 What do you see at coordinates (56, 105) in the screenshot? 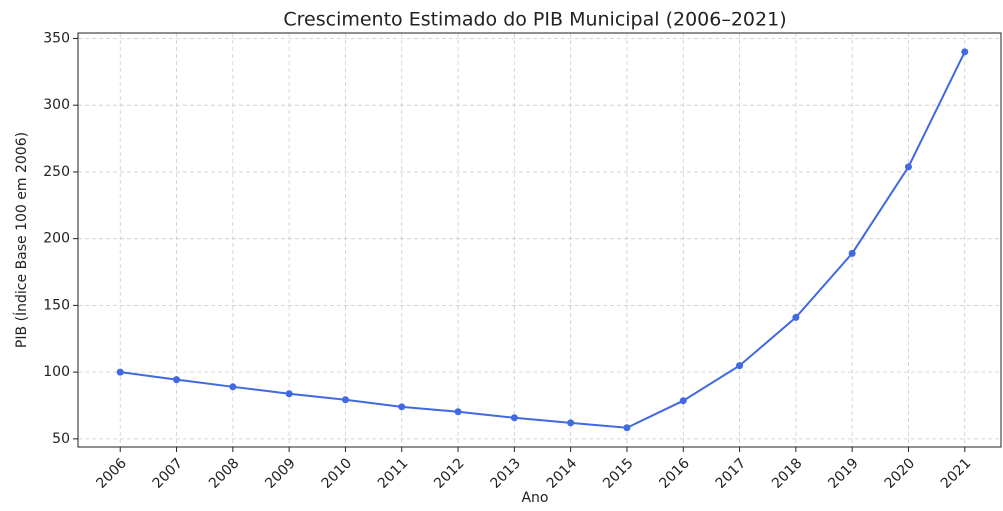
I see `y-tick-label: 300` at bounding box center [56, 105].